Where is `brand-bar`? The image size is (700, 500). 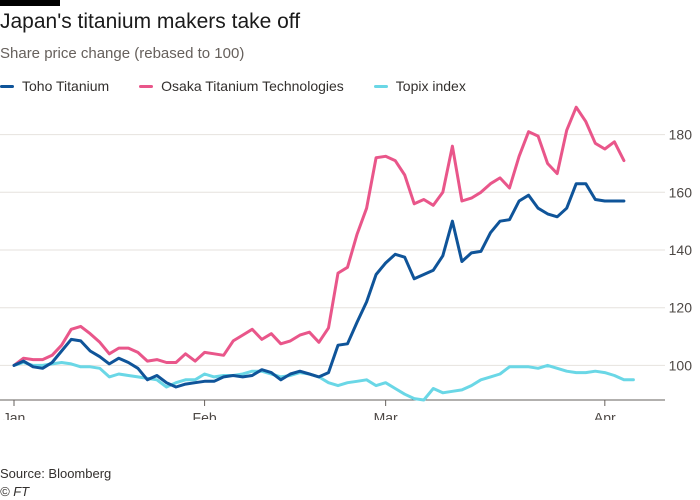
brand-bar is located at coordinates (30, 3).